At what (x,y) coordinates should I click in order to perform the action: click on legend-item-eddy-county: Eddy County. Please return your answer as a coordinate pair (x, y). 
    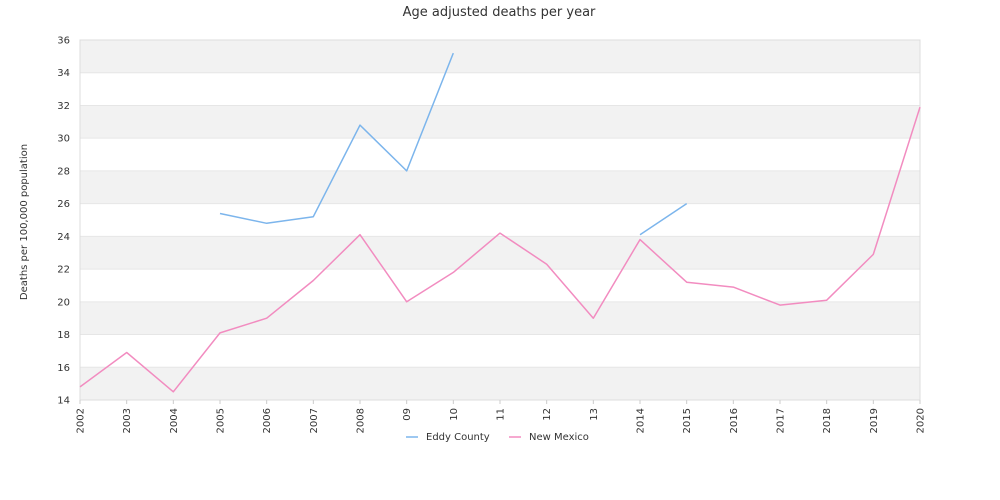
    Looking at the image, I should click on (448, 437).